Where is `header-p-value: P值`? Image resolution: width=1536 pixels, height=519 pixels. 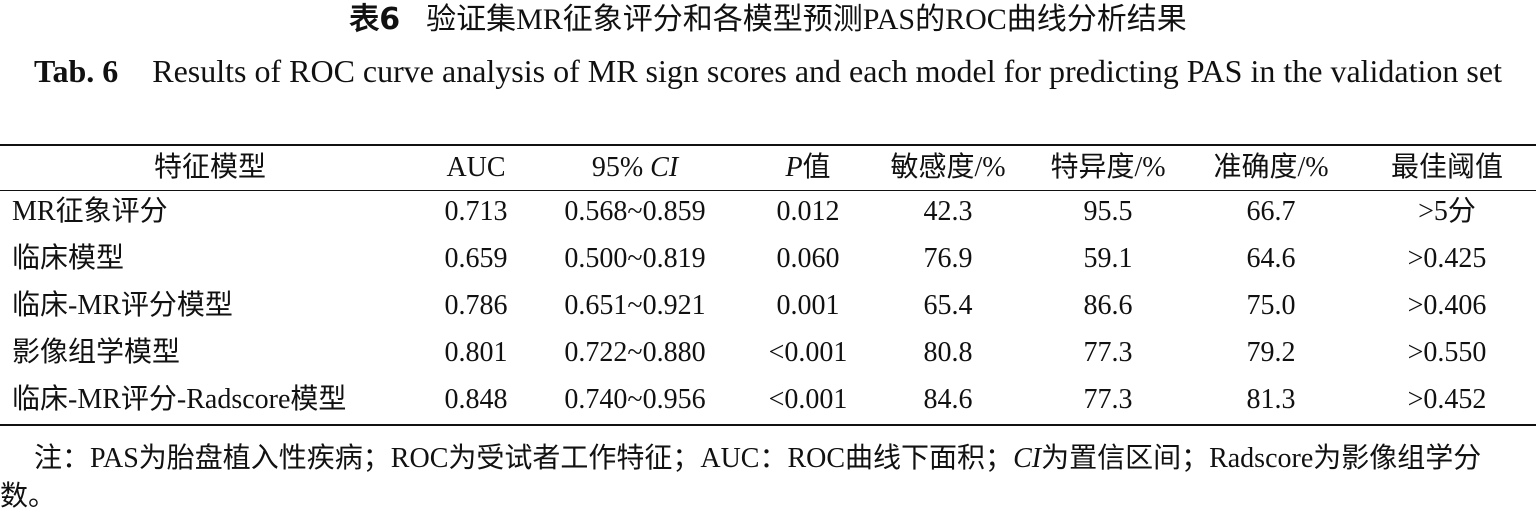 header-p-value: P值 is located at coordinates (808, 168).